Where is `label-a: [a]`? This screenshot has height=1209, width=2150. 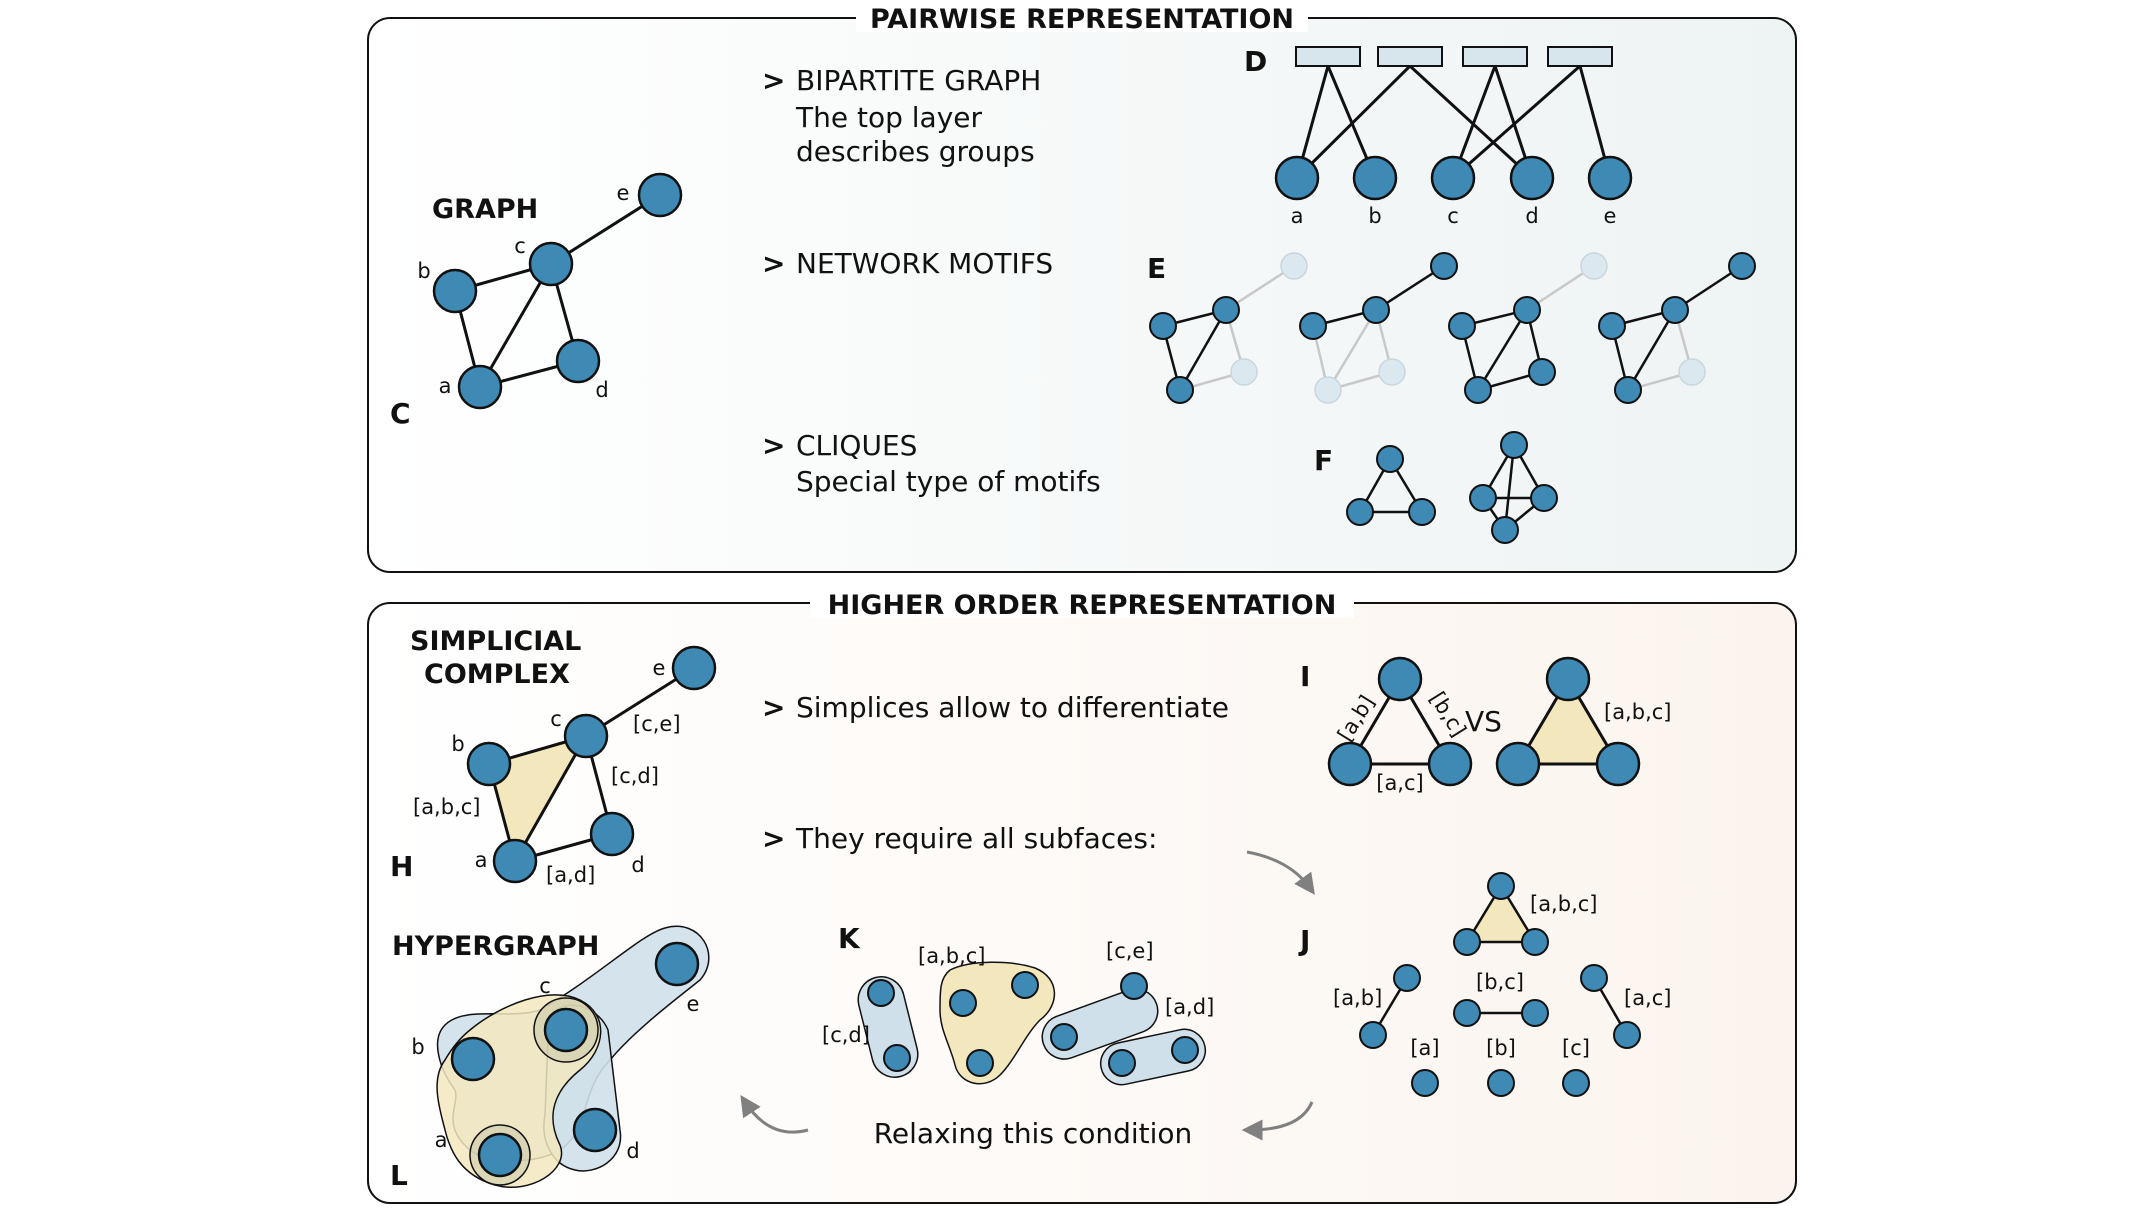 label-a: [a] is located at coordinates (1424, 1048).